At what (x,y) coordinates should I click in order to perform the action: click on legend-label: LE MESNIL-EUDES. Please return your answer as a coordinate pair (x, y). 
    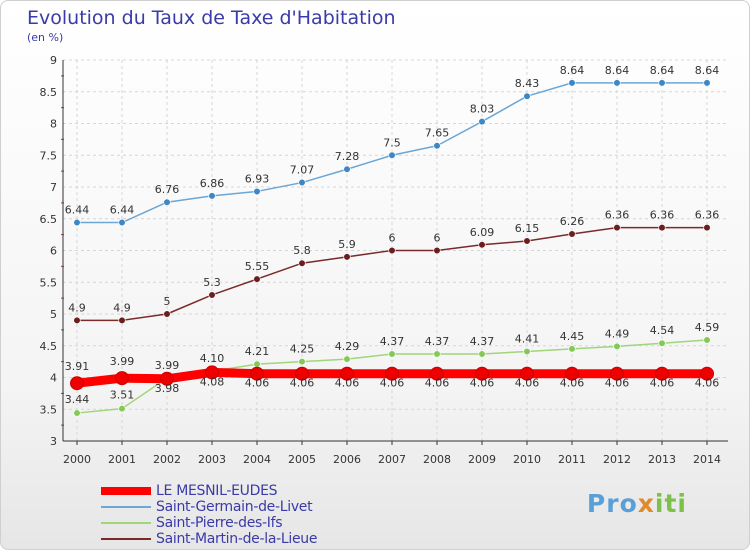
    Looking at the image, I should click on (217, 491).